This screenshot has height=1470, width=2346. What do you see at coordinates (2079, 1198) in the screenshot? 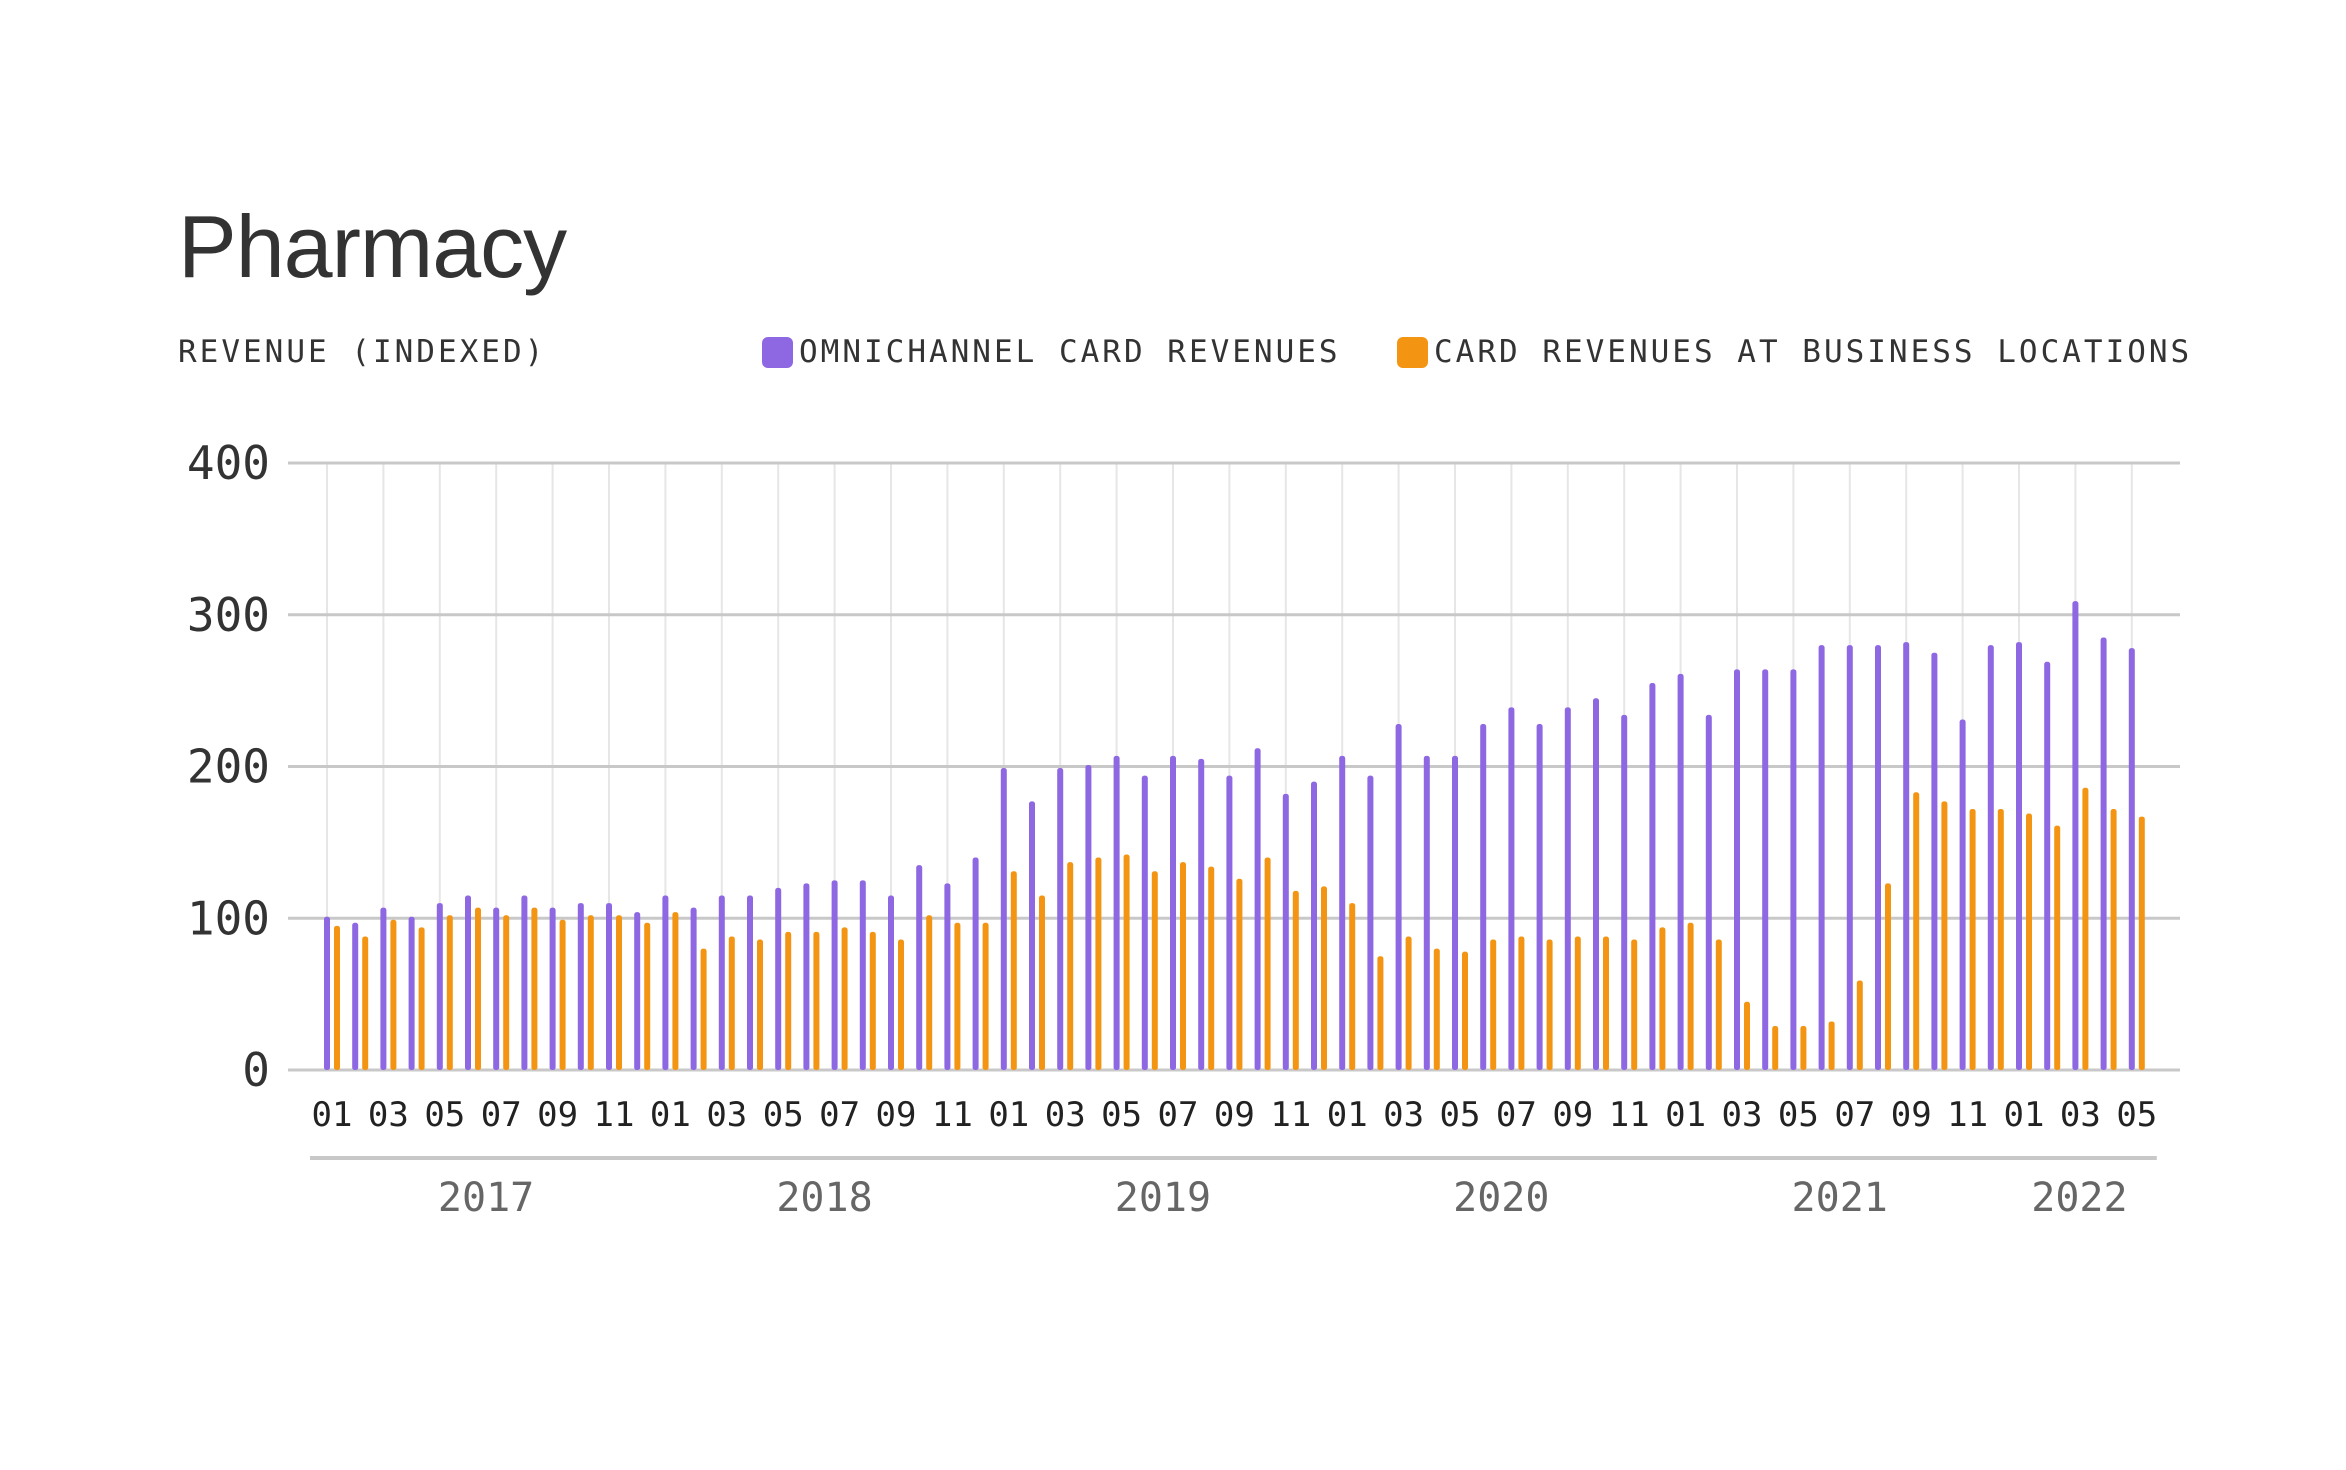
I see `year-label: 2022` at bounding box center [2079, 1198].